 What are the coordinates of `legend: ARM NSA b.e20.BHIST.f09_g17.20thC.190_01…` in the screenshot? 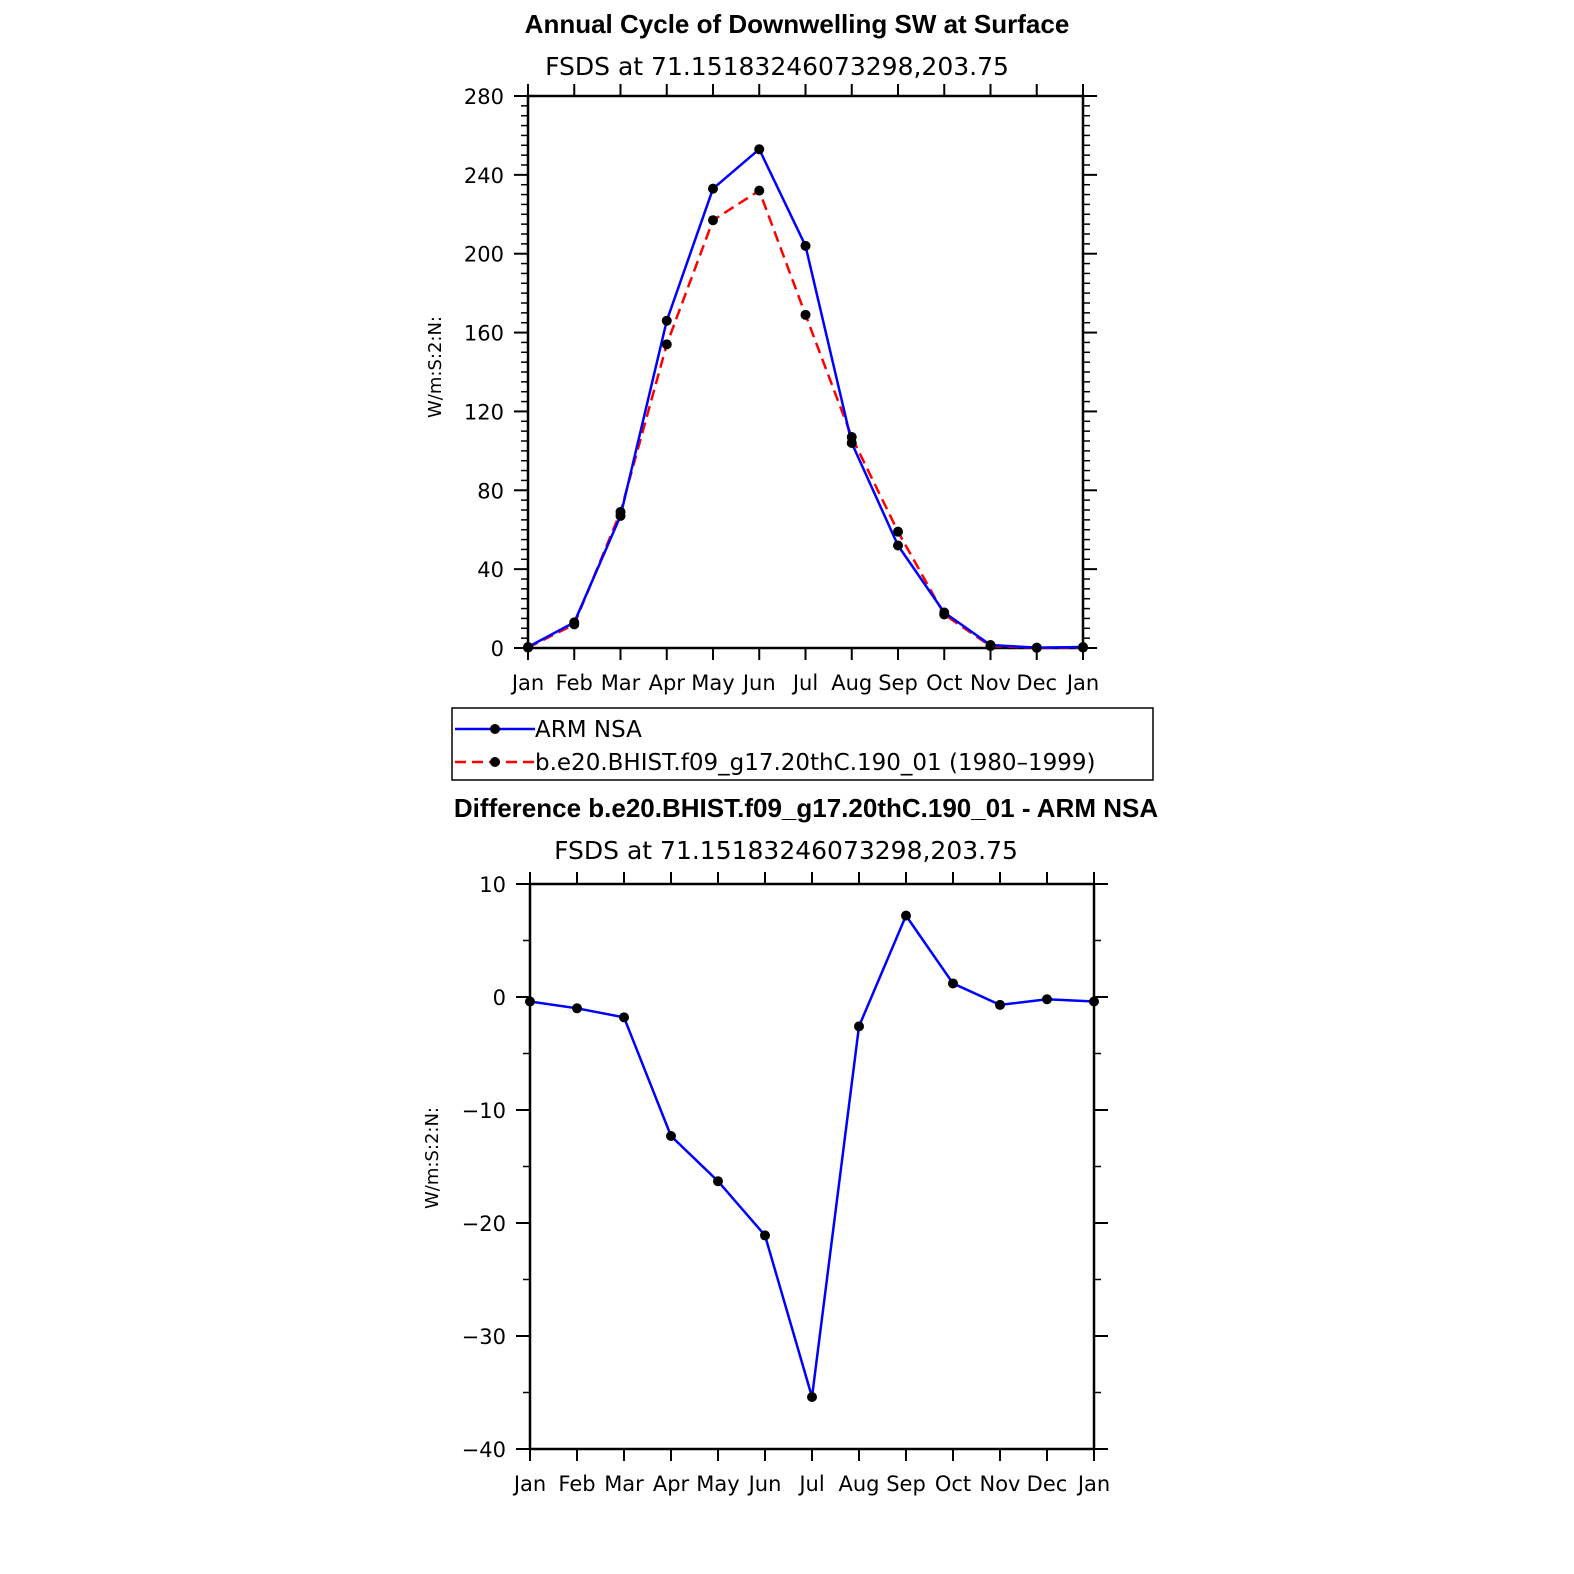 It's located at (802, 744).